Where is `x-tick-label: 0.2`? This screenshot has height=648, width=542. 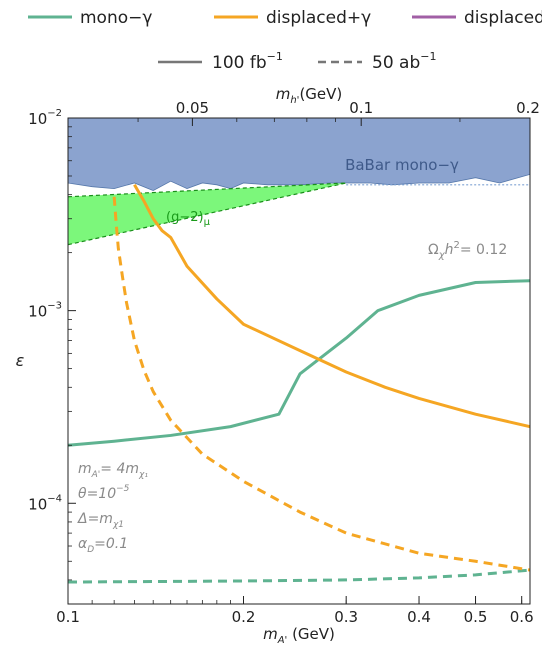
x-tick-label: 0.2 is located at coordinates (244, 617).